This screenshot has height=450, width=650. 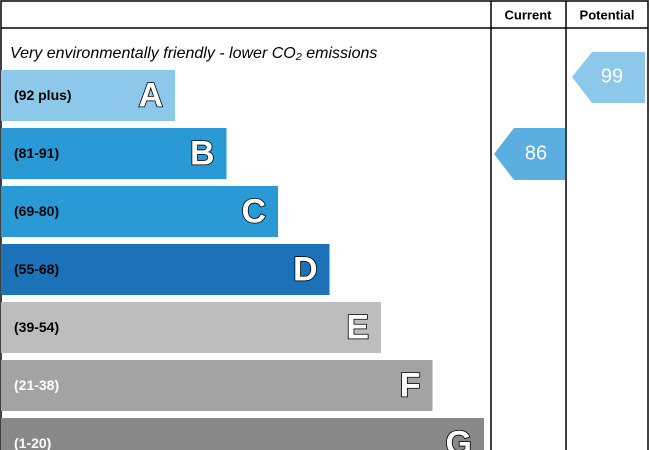 What do you see at coordinates (43, 95) in the screenshot?
I see `band-range: (92 plus)` at bounding box center [43, 95].